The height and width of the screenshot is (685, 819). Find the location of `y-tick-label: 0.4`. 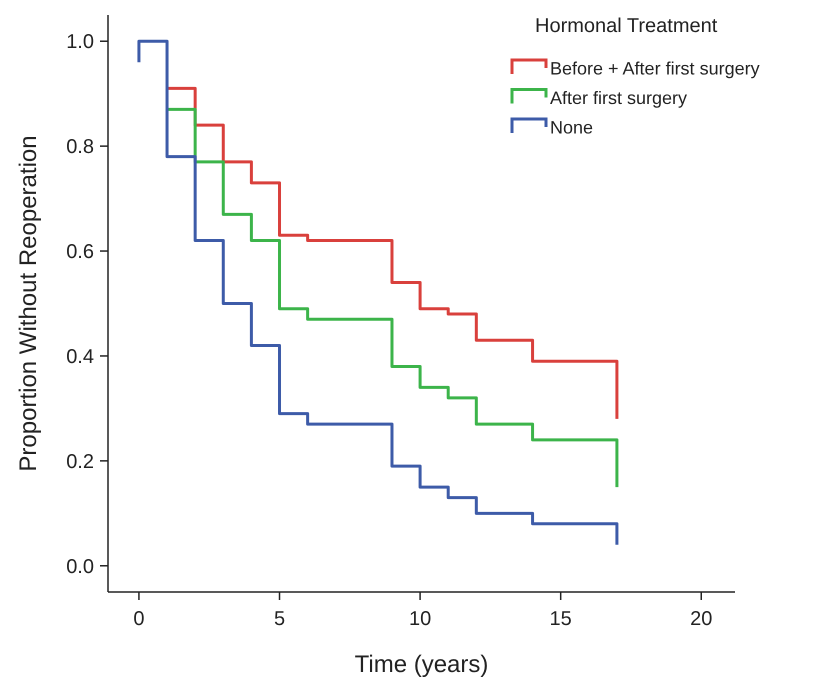

y-tick-label: 0.4 is located at coordinates (80, 357).